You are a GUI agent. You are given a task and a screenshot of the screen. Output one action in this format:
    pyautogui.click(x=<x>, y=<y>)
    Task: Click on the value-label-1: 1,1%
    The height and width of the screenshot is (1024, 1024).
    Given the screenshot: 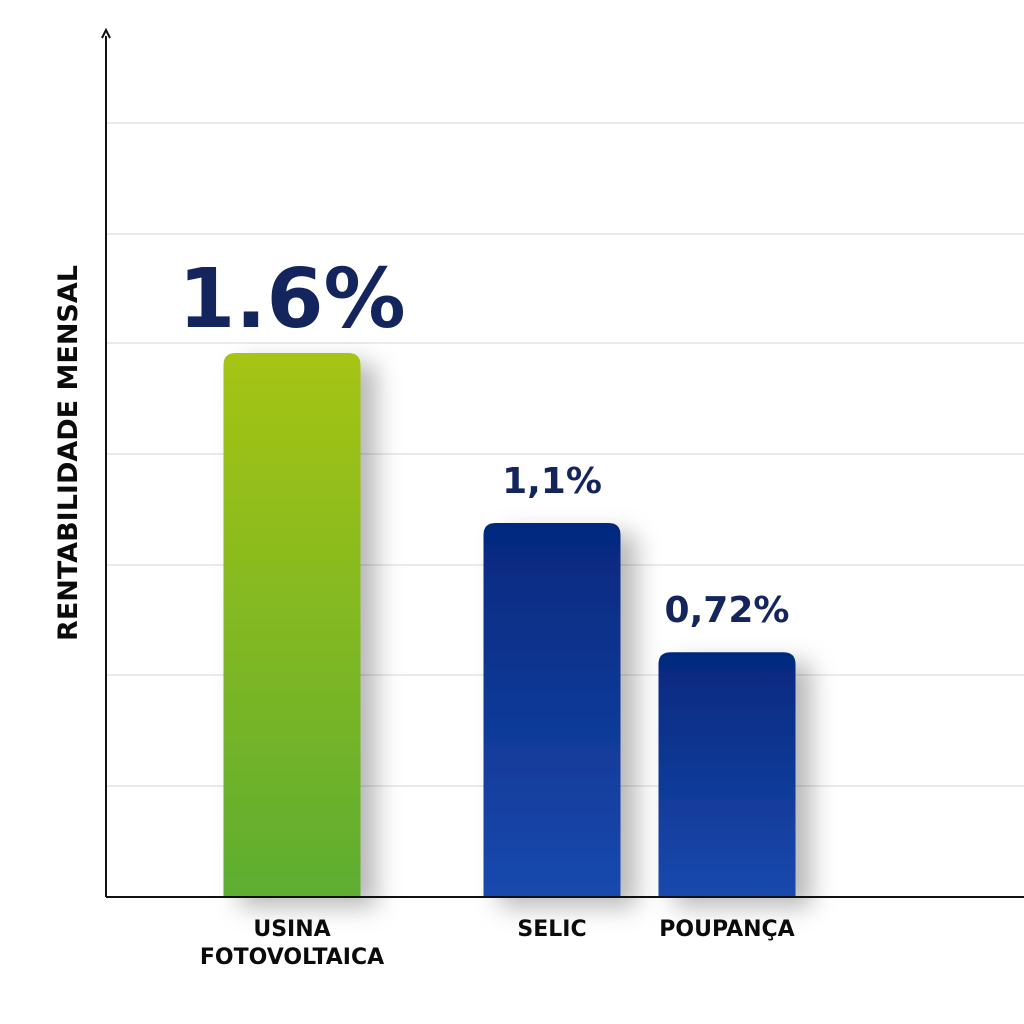 What is the action you would take?
    pyautogui.click(x=552, y=481)
    